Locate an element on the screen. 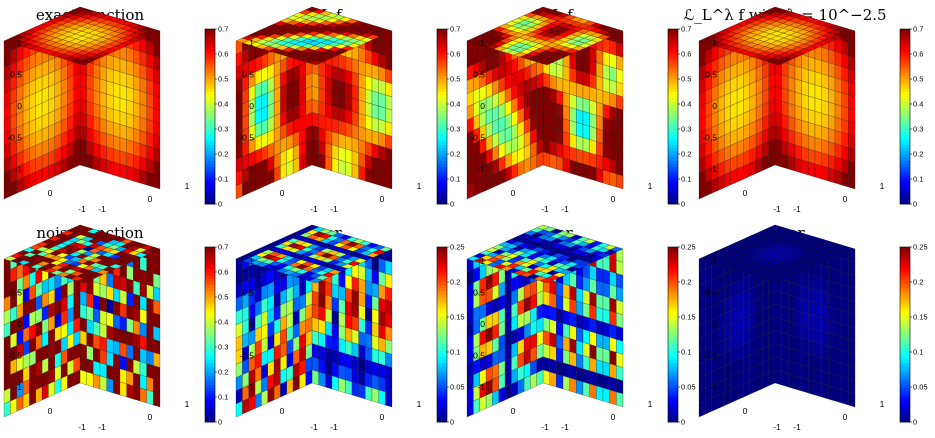 Image resolution: width=935 pixels, height=438 pixels. y-tick-label: -1 is located at coordinates (565, 209).